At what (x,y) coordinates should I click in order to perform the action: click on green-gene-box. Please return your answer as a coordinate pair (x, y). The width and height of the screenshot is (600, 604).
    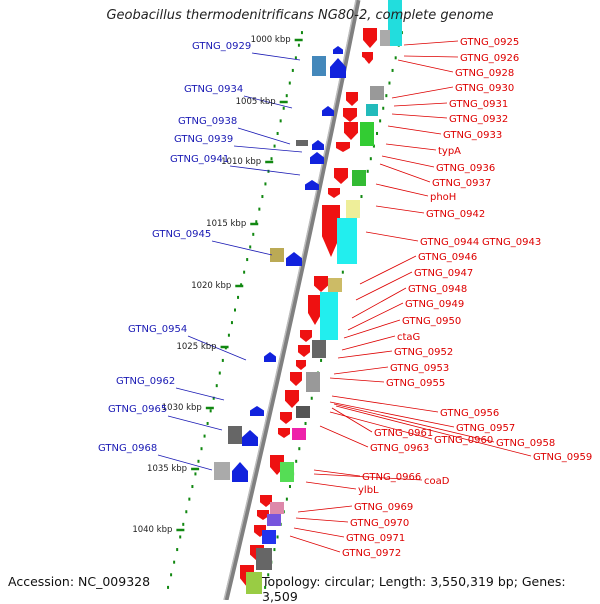
    Looking at the image, I should click on (287, 472).